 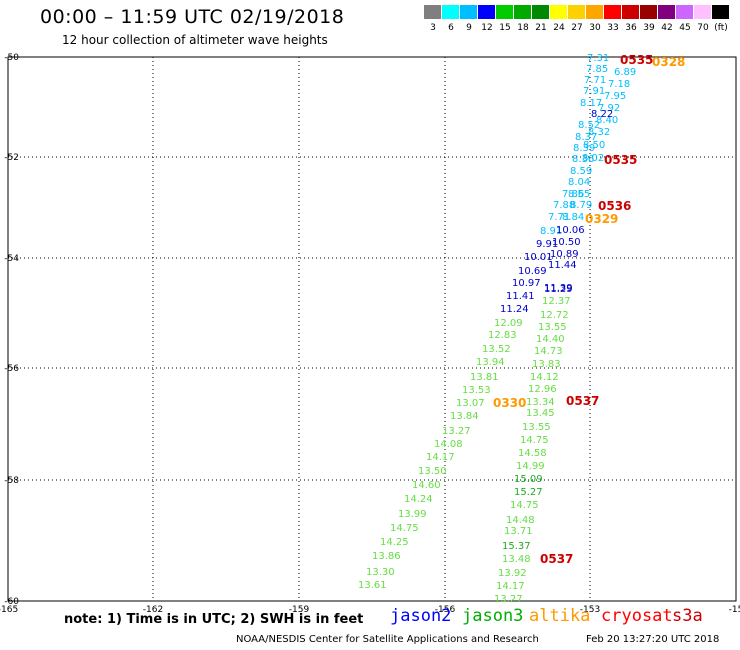 I want to click on wave-height-label: 12.96, so click(x=542, y=389).